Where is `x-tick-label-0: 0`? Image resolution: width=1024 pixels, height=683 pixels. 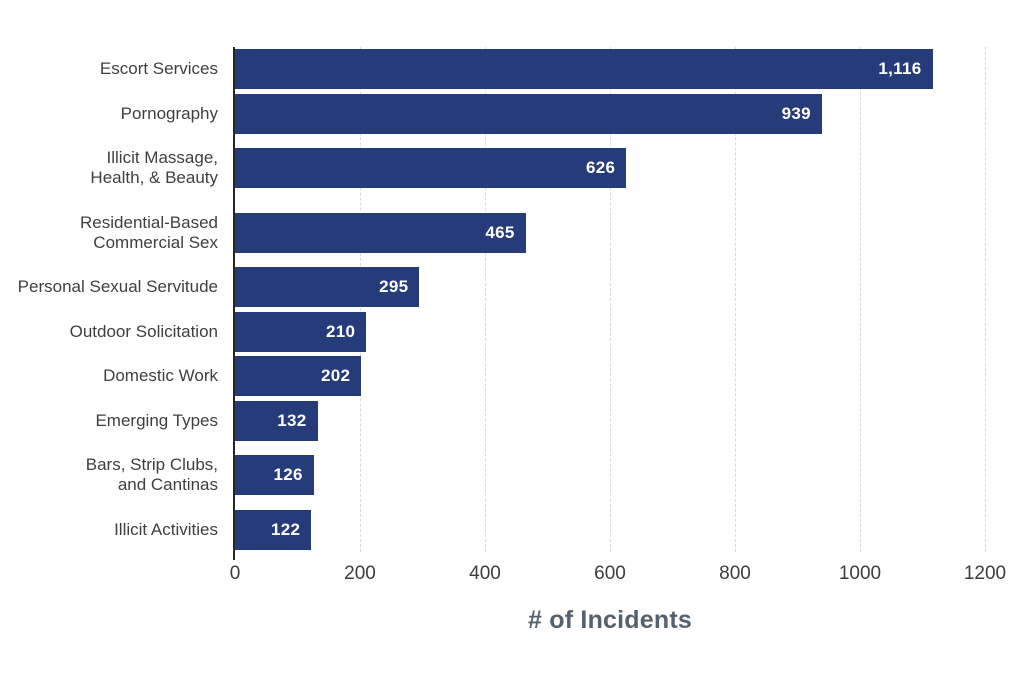 x-tick-label-0: 0 is located at coordinates (235, 573).